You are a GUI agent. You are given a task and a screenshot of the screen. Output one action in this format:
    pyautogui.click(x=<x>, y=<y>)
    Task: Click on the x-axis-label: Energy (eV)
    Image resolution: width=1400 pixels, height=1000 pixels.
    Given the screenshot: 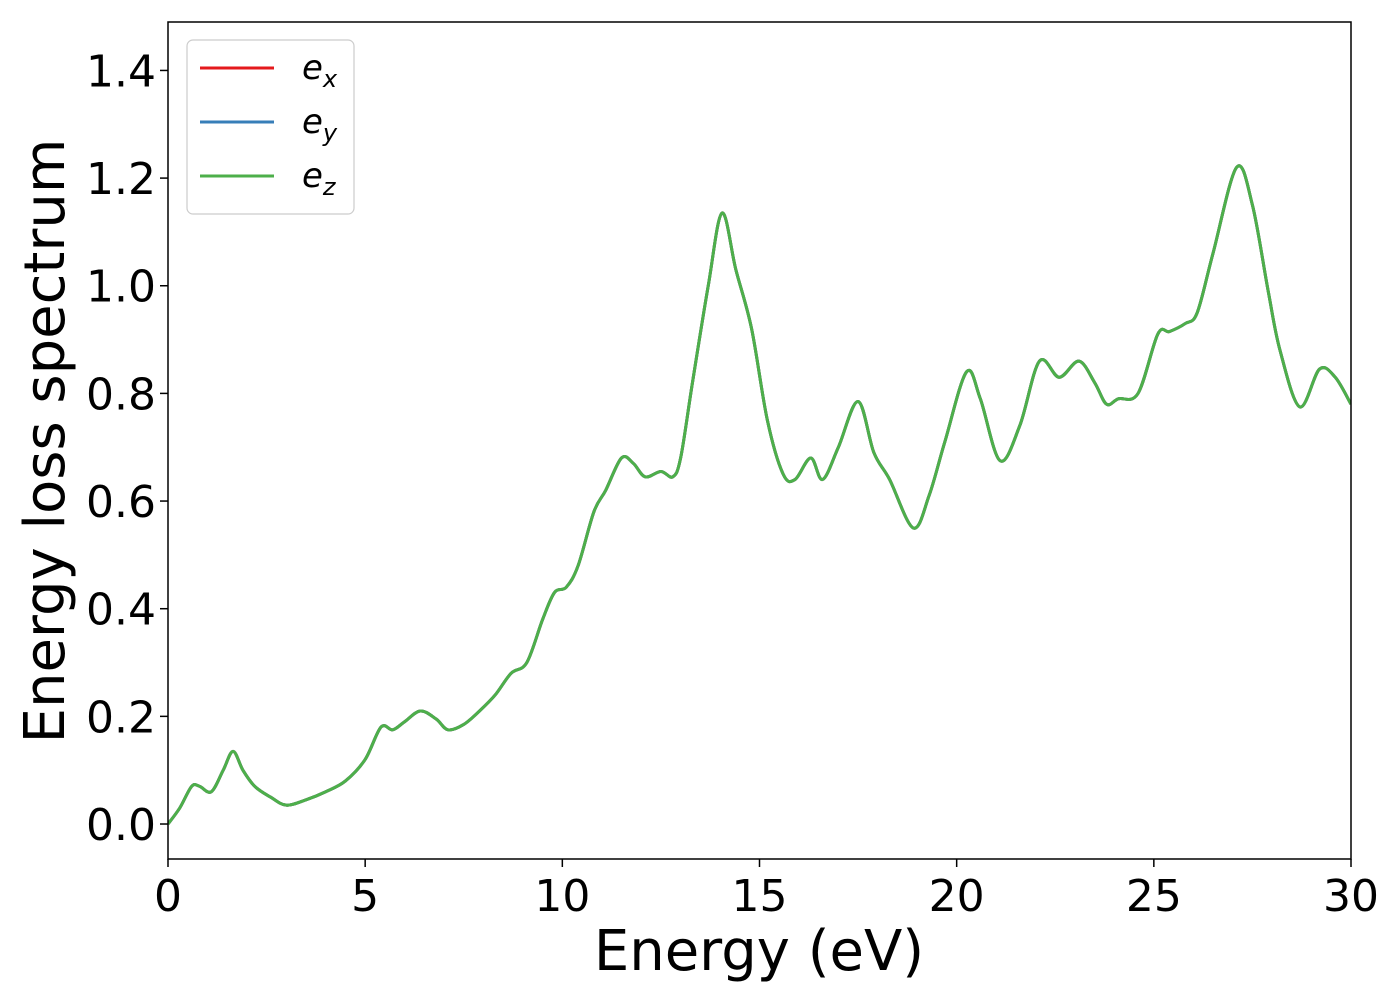 What is the action you would take?
    pyautogui.click(x=759, y=951)
    